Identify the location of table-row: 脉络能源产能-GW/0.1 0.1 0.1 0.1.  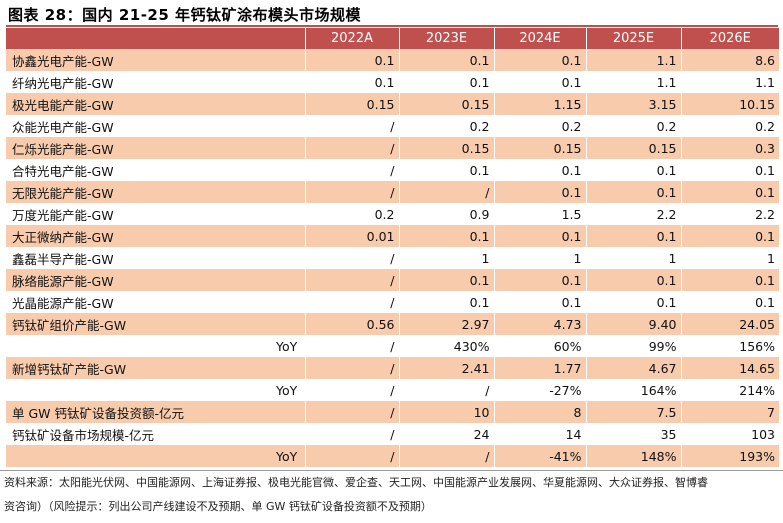
(392, 280).